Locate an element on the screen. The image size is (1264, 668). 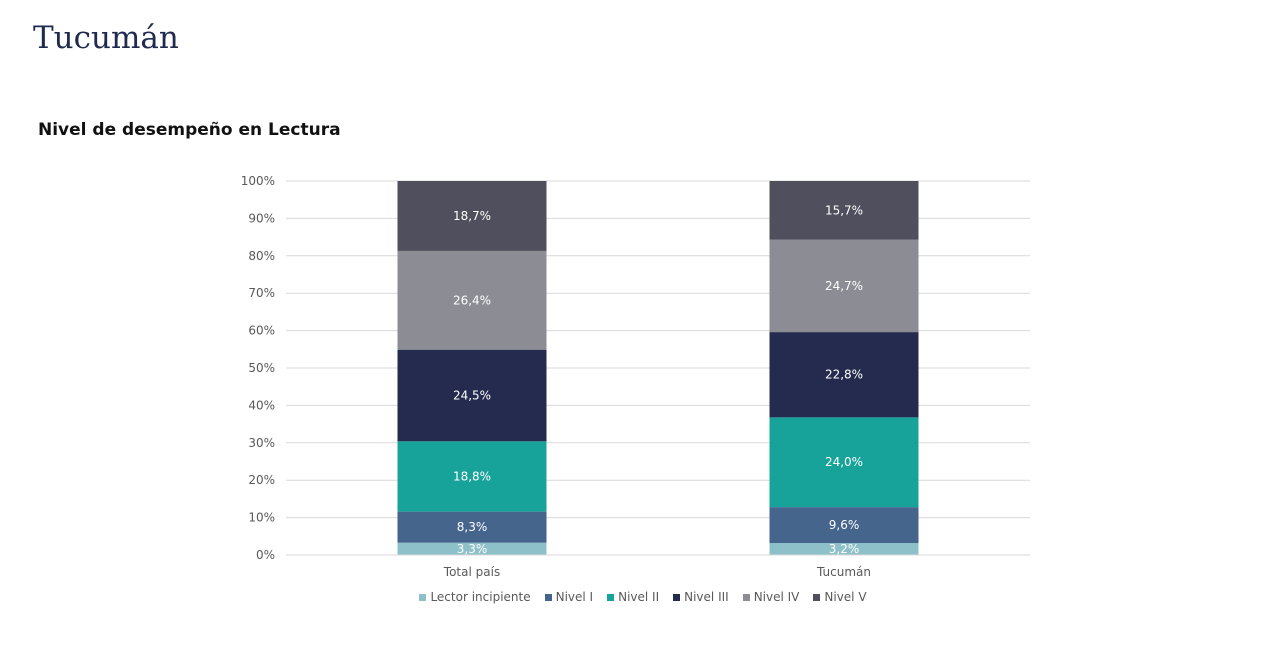
data-label: 24,5% is located at coordinates (472, 395).